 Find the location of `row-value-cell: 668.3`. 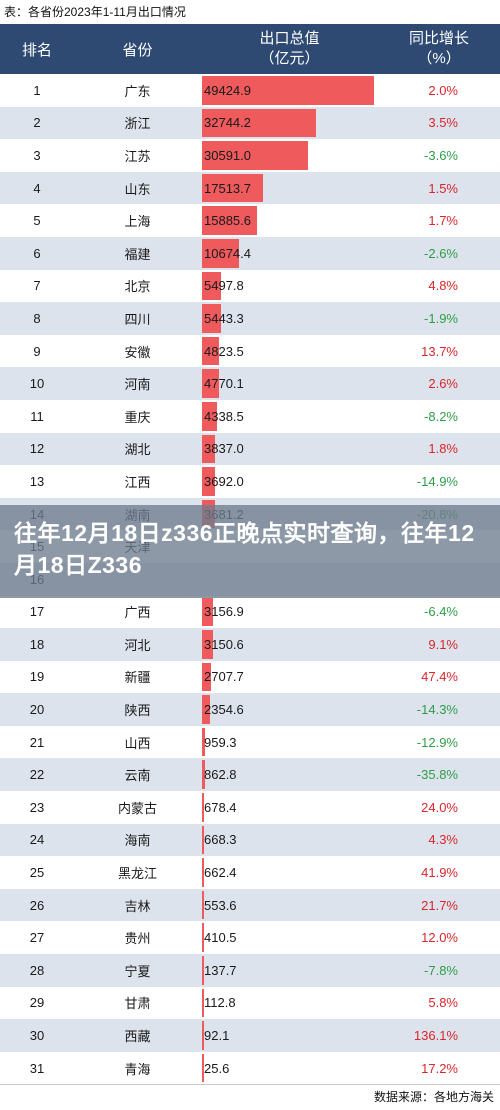

row-value-cell: 668.3 is located at coordinates (289, 840).